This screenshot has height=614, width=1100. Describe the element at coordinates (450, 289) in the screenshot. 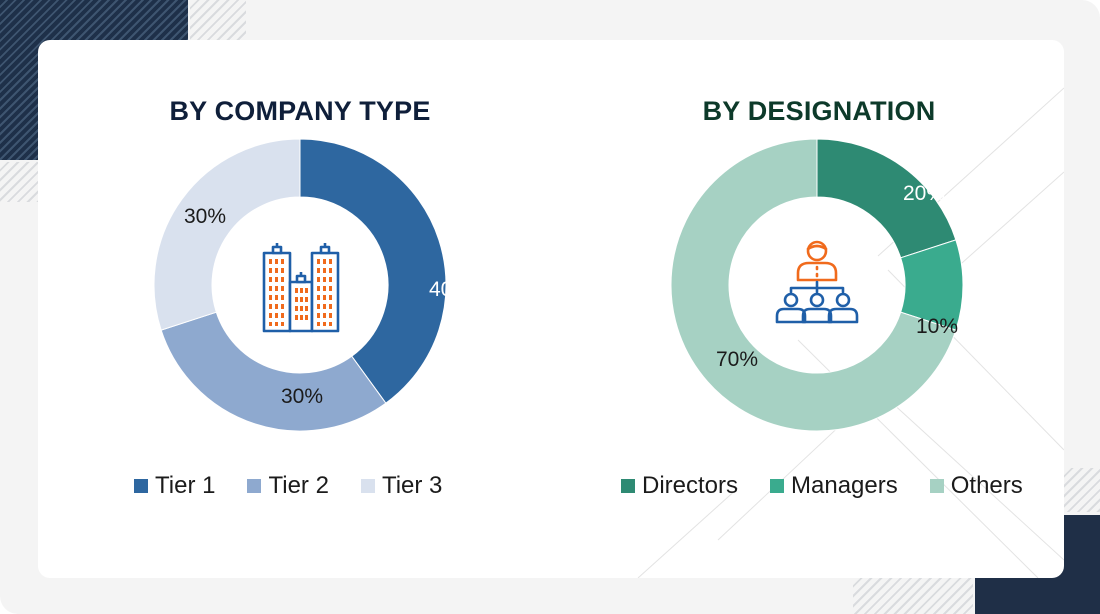

I see `slice-label-tier-1: 40%` at that location.